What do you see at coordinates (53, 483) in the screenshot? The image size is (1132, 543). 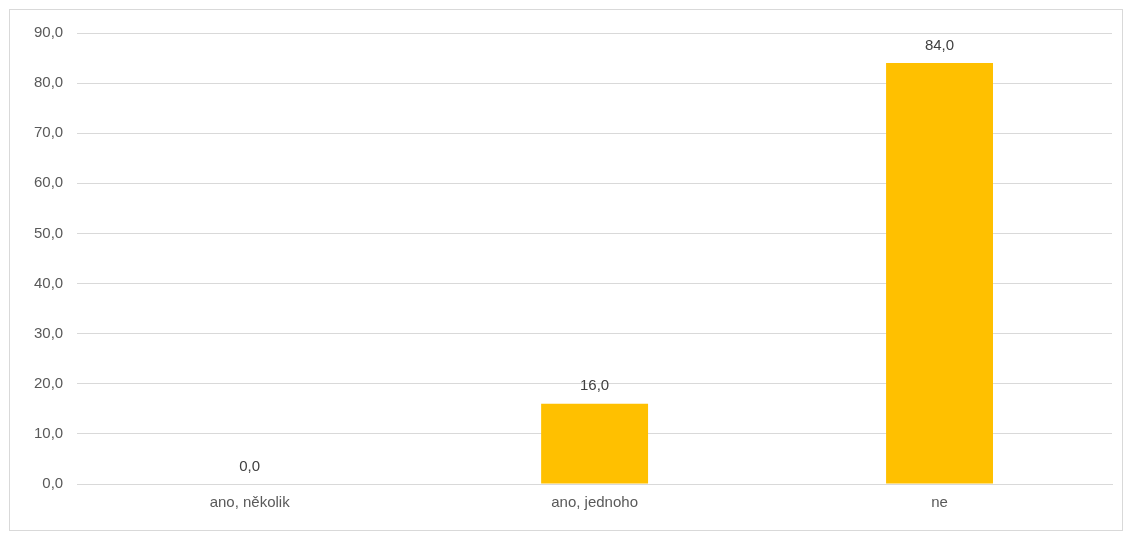 I see `y-tick-label: 0,0` at bounding box center [53, 483].